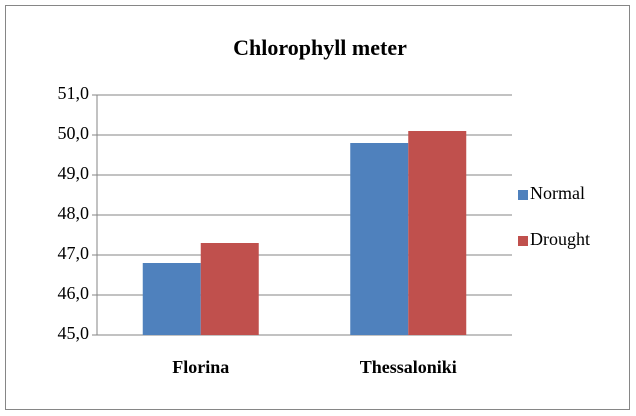  What do you see at coordinates (74, 213) in the screenshot?
I see `y-tick-label: 48,0` at bounding box center [74, 213].